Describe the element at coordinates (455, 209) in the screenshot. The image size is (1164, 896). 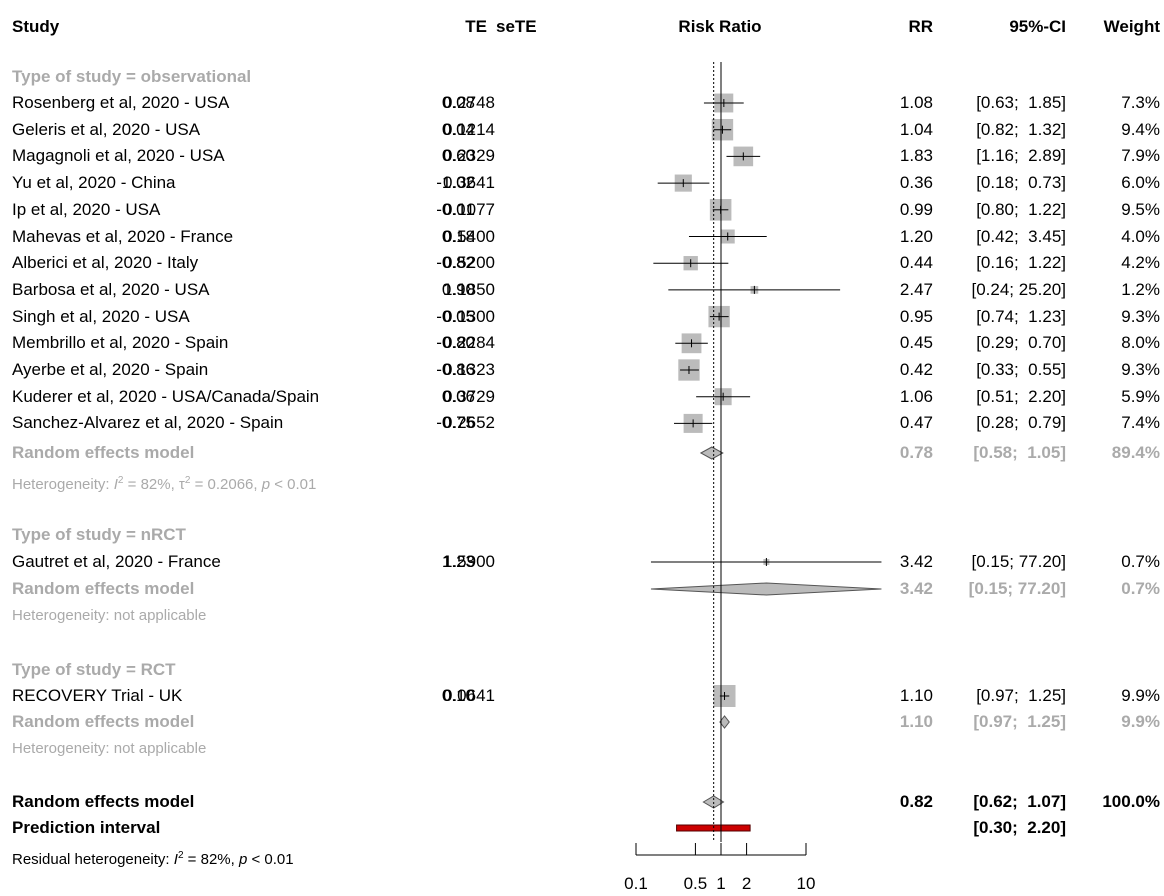
I see `study-te: -0.01` at that location.